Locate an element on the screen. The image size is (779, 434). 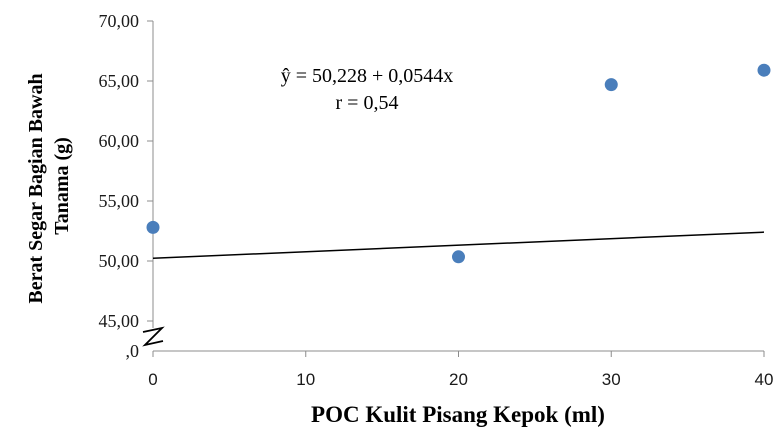
y-tick-label-partial: ,0 is located at coordinates (133, 351).